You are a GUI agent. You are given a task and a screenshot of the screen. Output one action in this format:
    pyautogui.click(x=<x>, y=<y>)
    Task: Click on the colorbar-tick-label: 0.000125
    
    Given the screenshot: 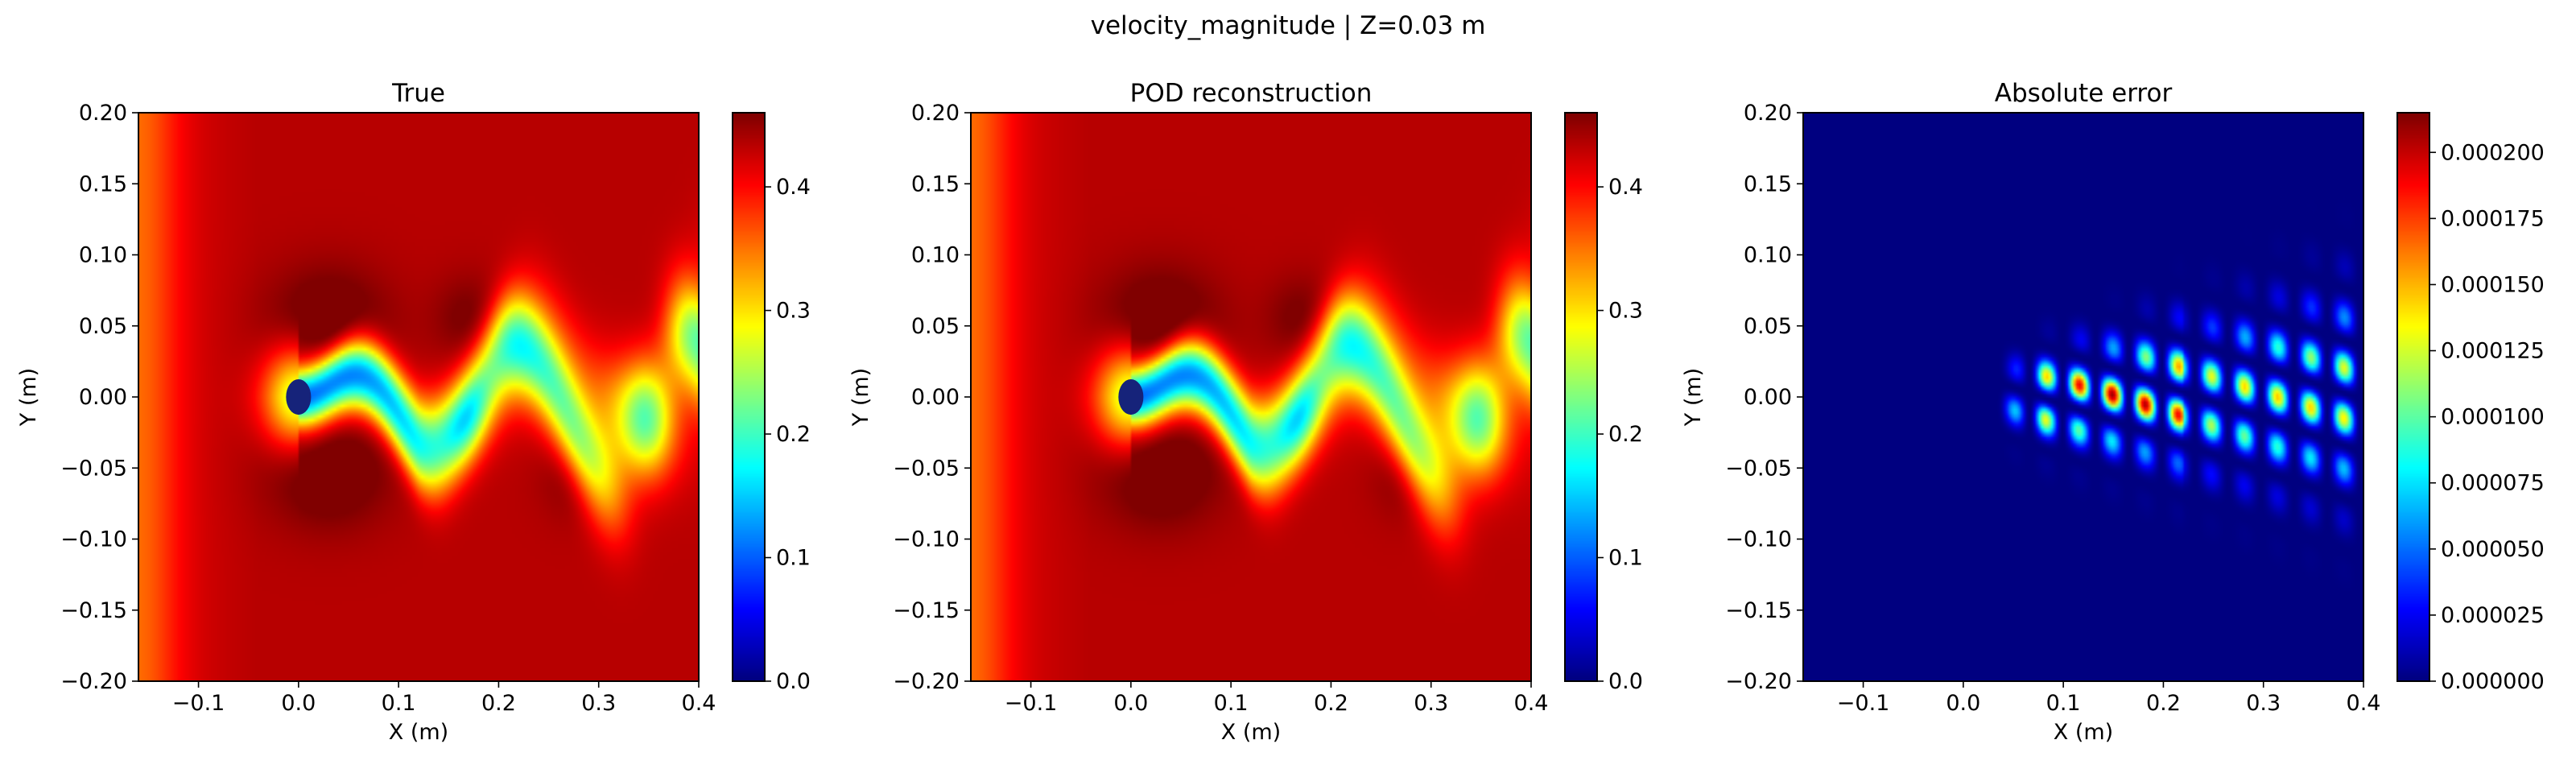 What is the action you would take?
    pyautogui.click(x=2493, y=351)
    